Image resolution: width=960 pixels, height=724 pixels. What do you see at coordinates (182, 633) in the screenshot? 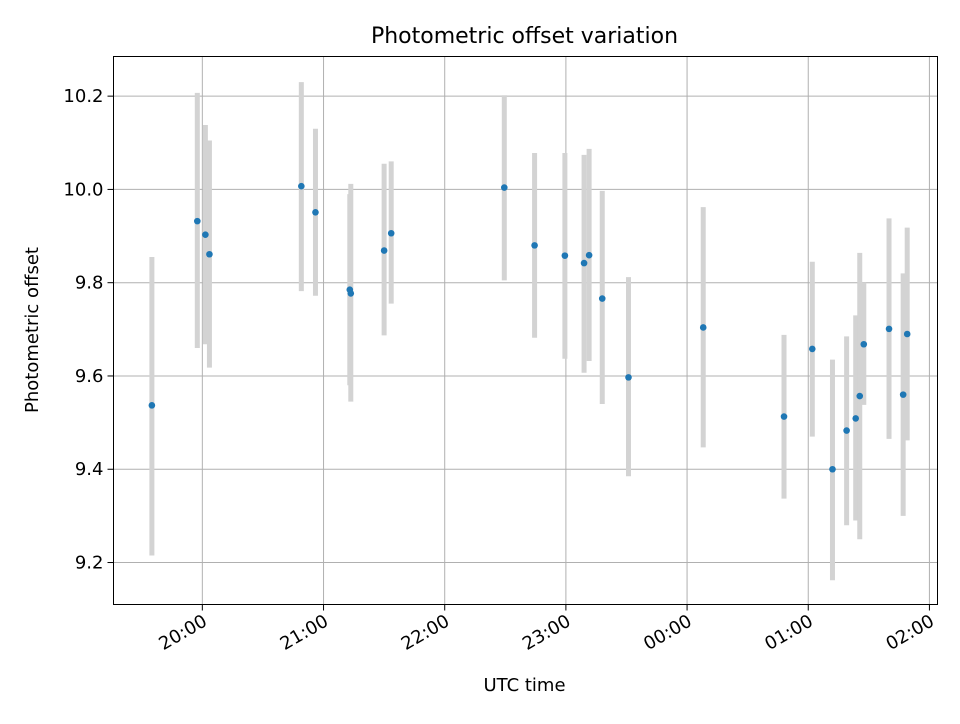
I see `x-tick-label: 20:00` at bounding box center [182, 633].